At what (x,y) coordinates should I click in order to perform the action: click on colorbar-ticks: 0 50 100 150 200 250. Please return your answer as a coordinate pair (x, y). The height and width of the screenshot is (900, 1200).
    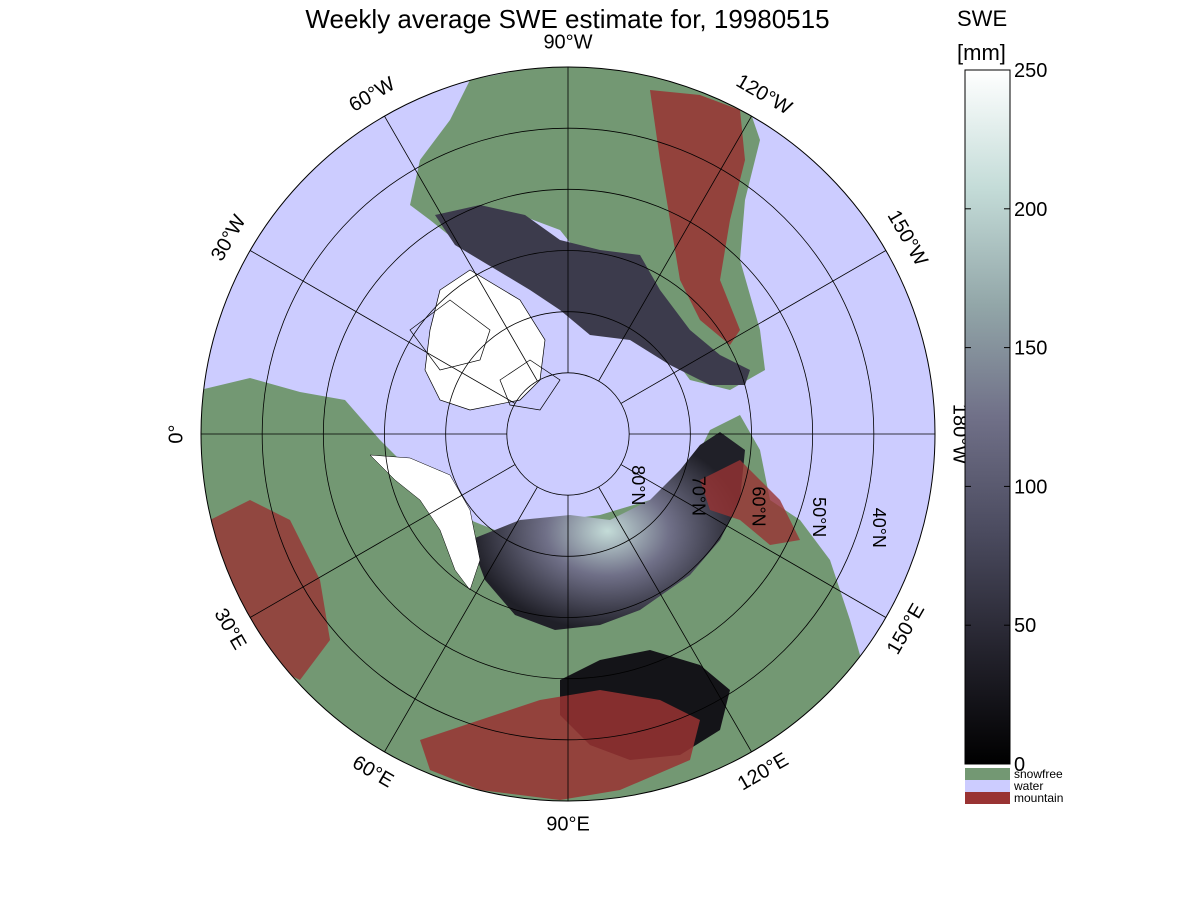
    Looking at the image, I should click on (1006, 418).